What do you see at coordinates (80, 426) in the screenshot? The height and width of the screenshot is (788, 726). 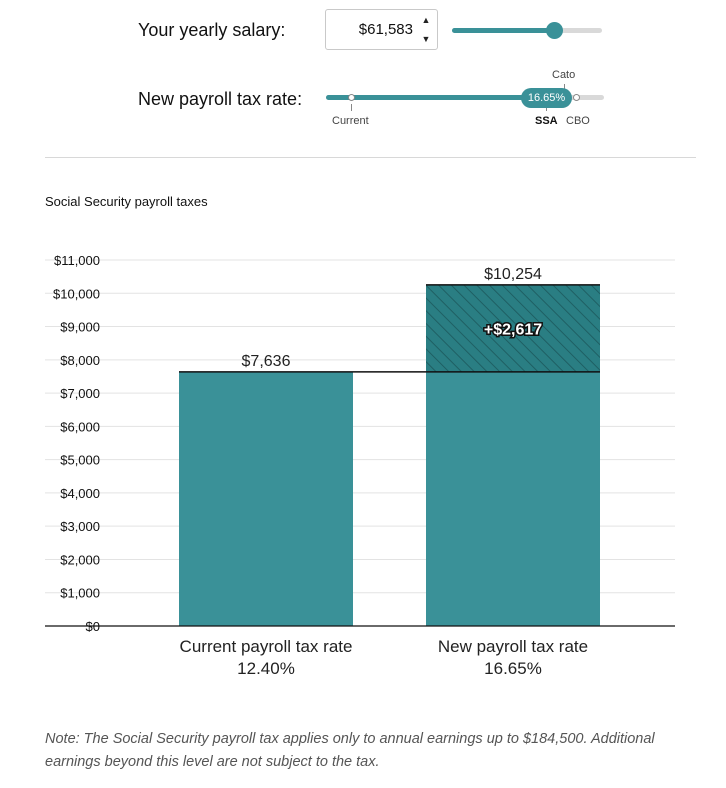 I see `y-tick-label: $6,000` at bounding box center [80, 426].